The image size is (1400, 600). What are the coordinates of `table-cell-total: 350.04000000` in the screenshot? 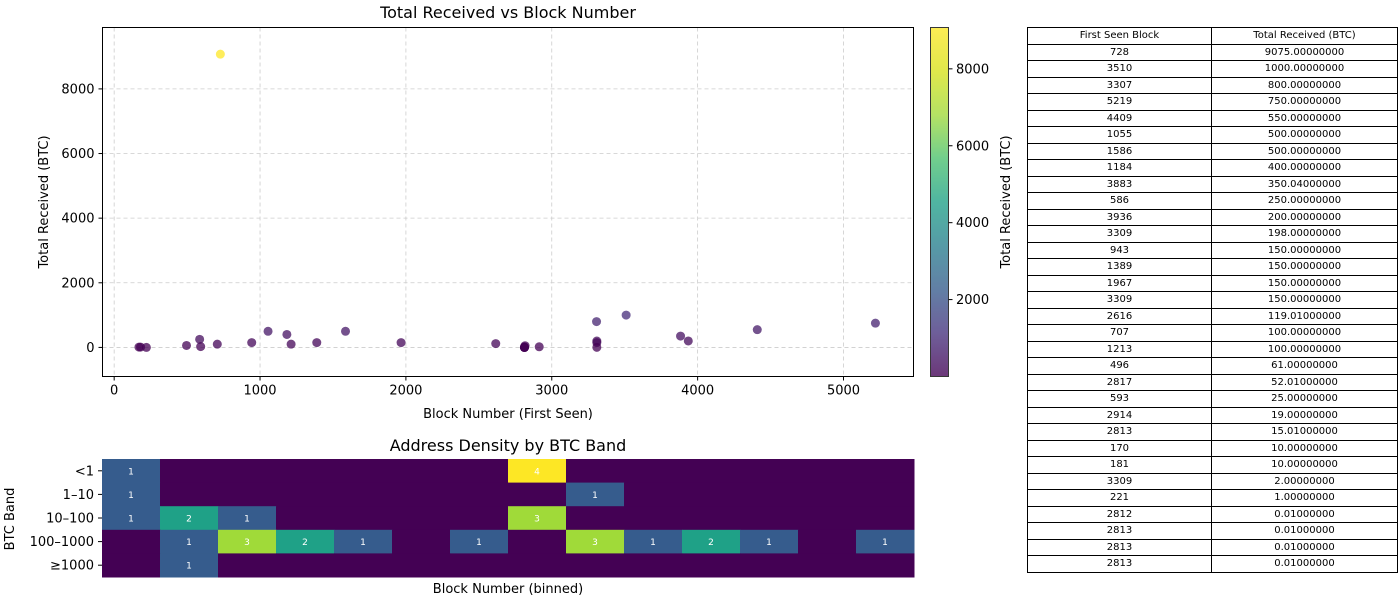 It's located at (1304, 184).